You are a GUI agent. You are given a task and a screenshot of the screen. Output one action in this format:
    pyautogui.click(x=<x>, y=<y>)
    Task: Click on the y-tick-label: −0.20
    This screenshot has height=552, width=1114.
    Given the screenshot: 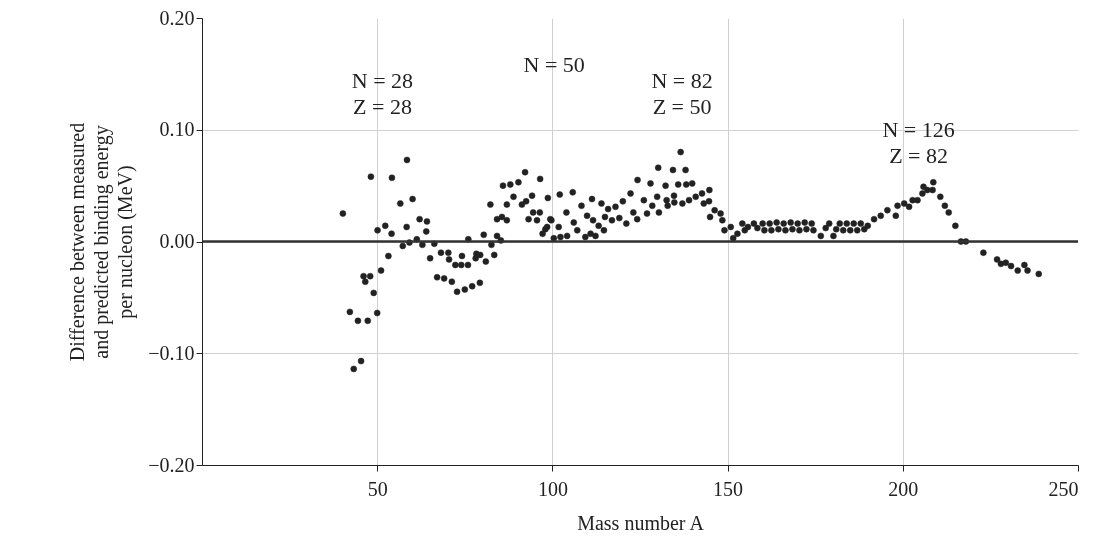 What is the action you would take?
    pyautogui.click(x=171, y=464)
    